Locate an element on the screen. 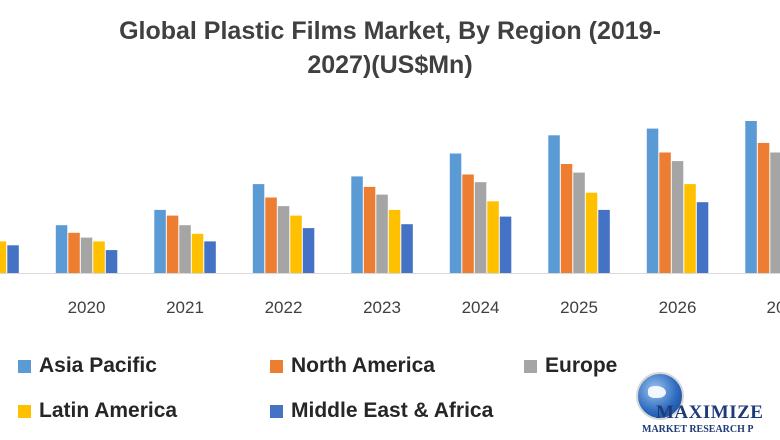 The width and height of the screenshot is (780, 440). bar-2021-asia-pacific is located at coordinates (160, 241).